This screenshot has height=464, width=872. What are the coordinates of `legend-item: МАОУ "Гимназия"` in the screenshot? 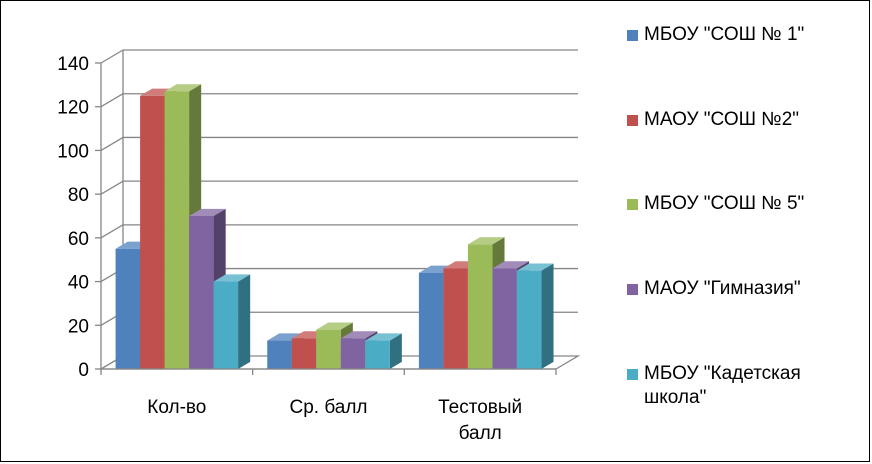 It's located at (748, 289).